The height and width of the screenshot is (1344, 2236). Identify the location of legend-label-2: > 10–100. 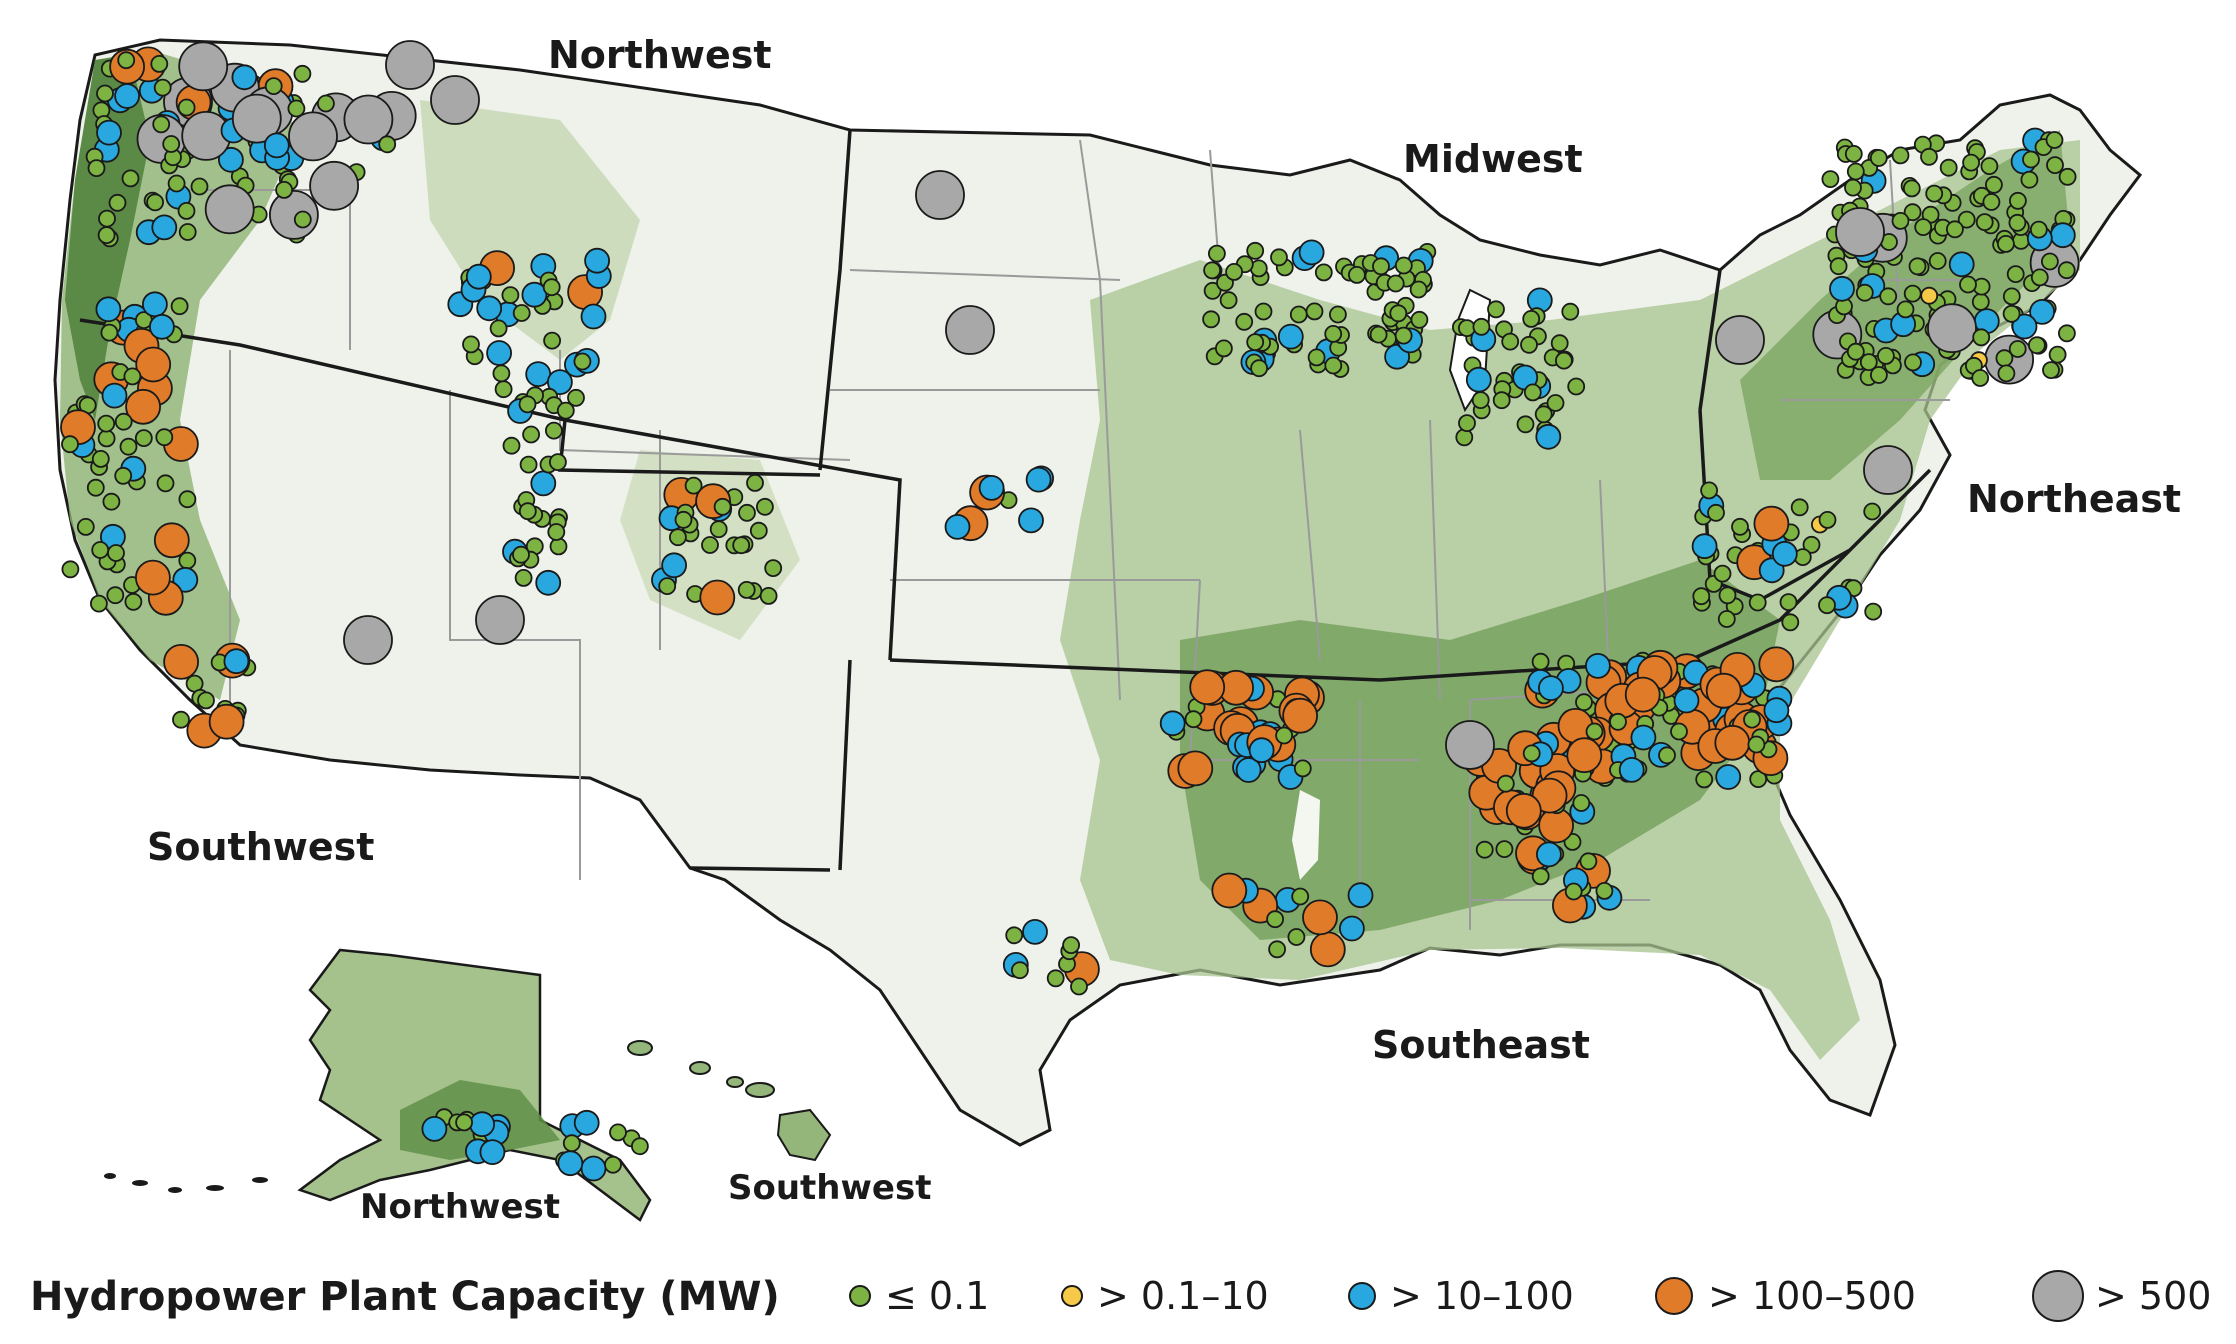
(1482, 1296).